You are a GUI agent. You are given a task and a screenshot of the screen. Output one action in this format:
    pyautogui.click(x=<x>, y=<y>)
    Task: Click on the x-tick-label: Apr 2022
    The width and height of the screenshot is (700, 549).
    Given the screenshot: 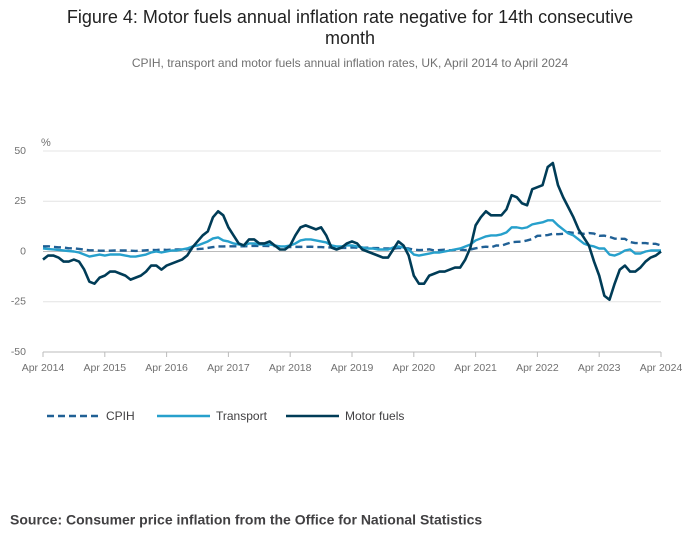 What is the action you would take?
    pyautogui.click(x=537, y=368)
    